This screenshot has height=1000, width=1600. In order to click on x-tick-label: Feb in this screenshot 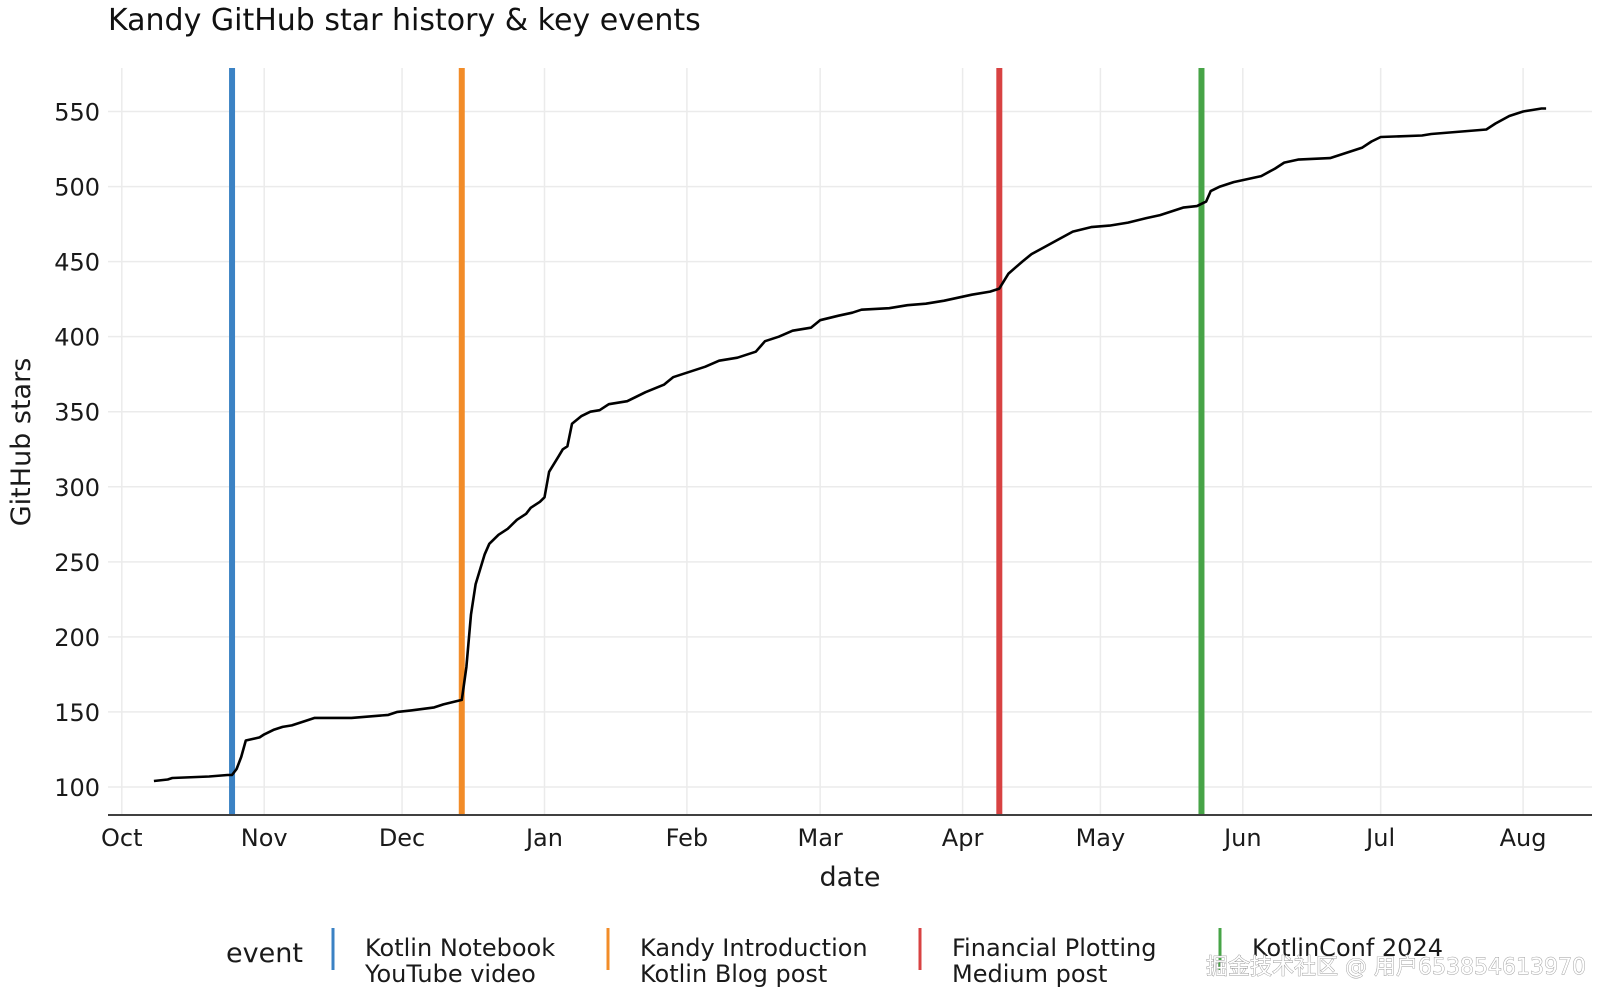, I will do `click(687, 838)`.